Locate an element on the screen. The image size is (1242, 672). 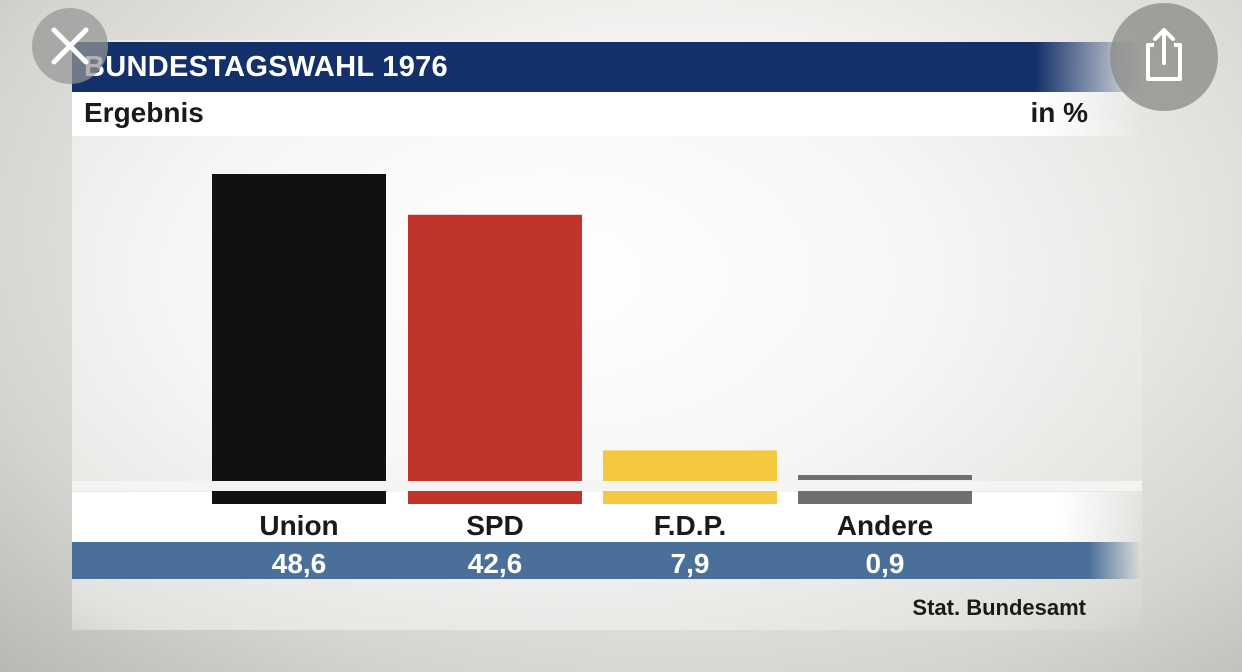
chart-title: BUNDESTAGSWAHL 1976 is located at coordinates (266, 67).